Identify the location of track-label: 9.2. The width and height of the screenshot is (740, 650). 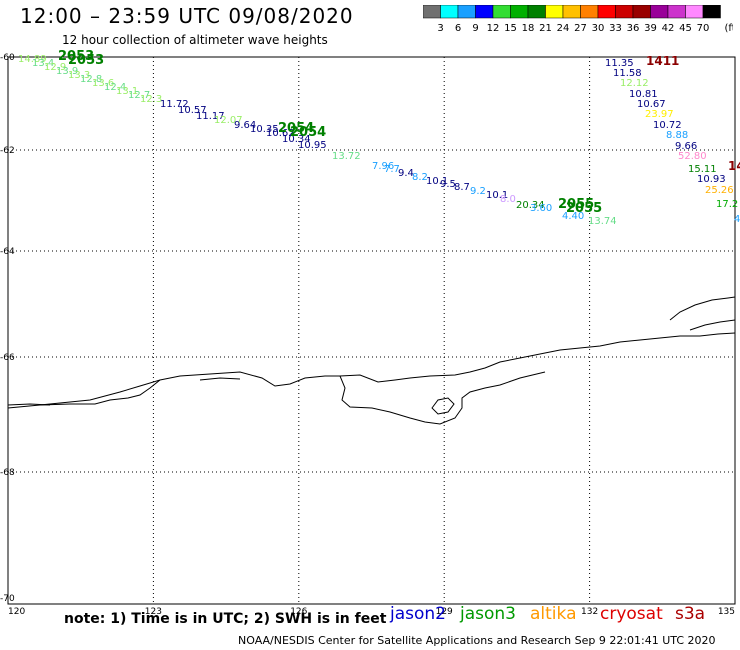
(478, 191).